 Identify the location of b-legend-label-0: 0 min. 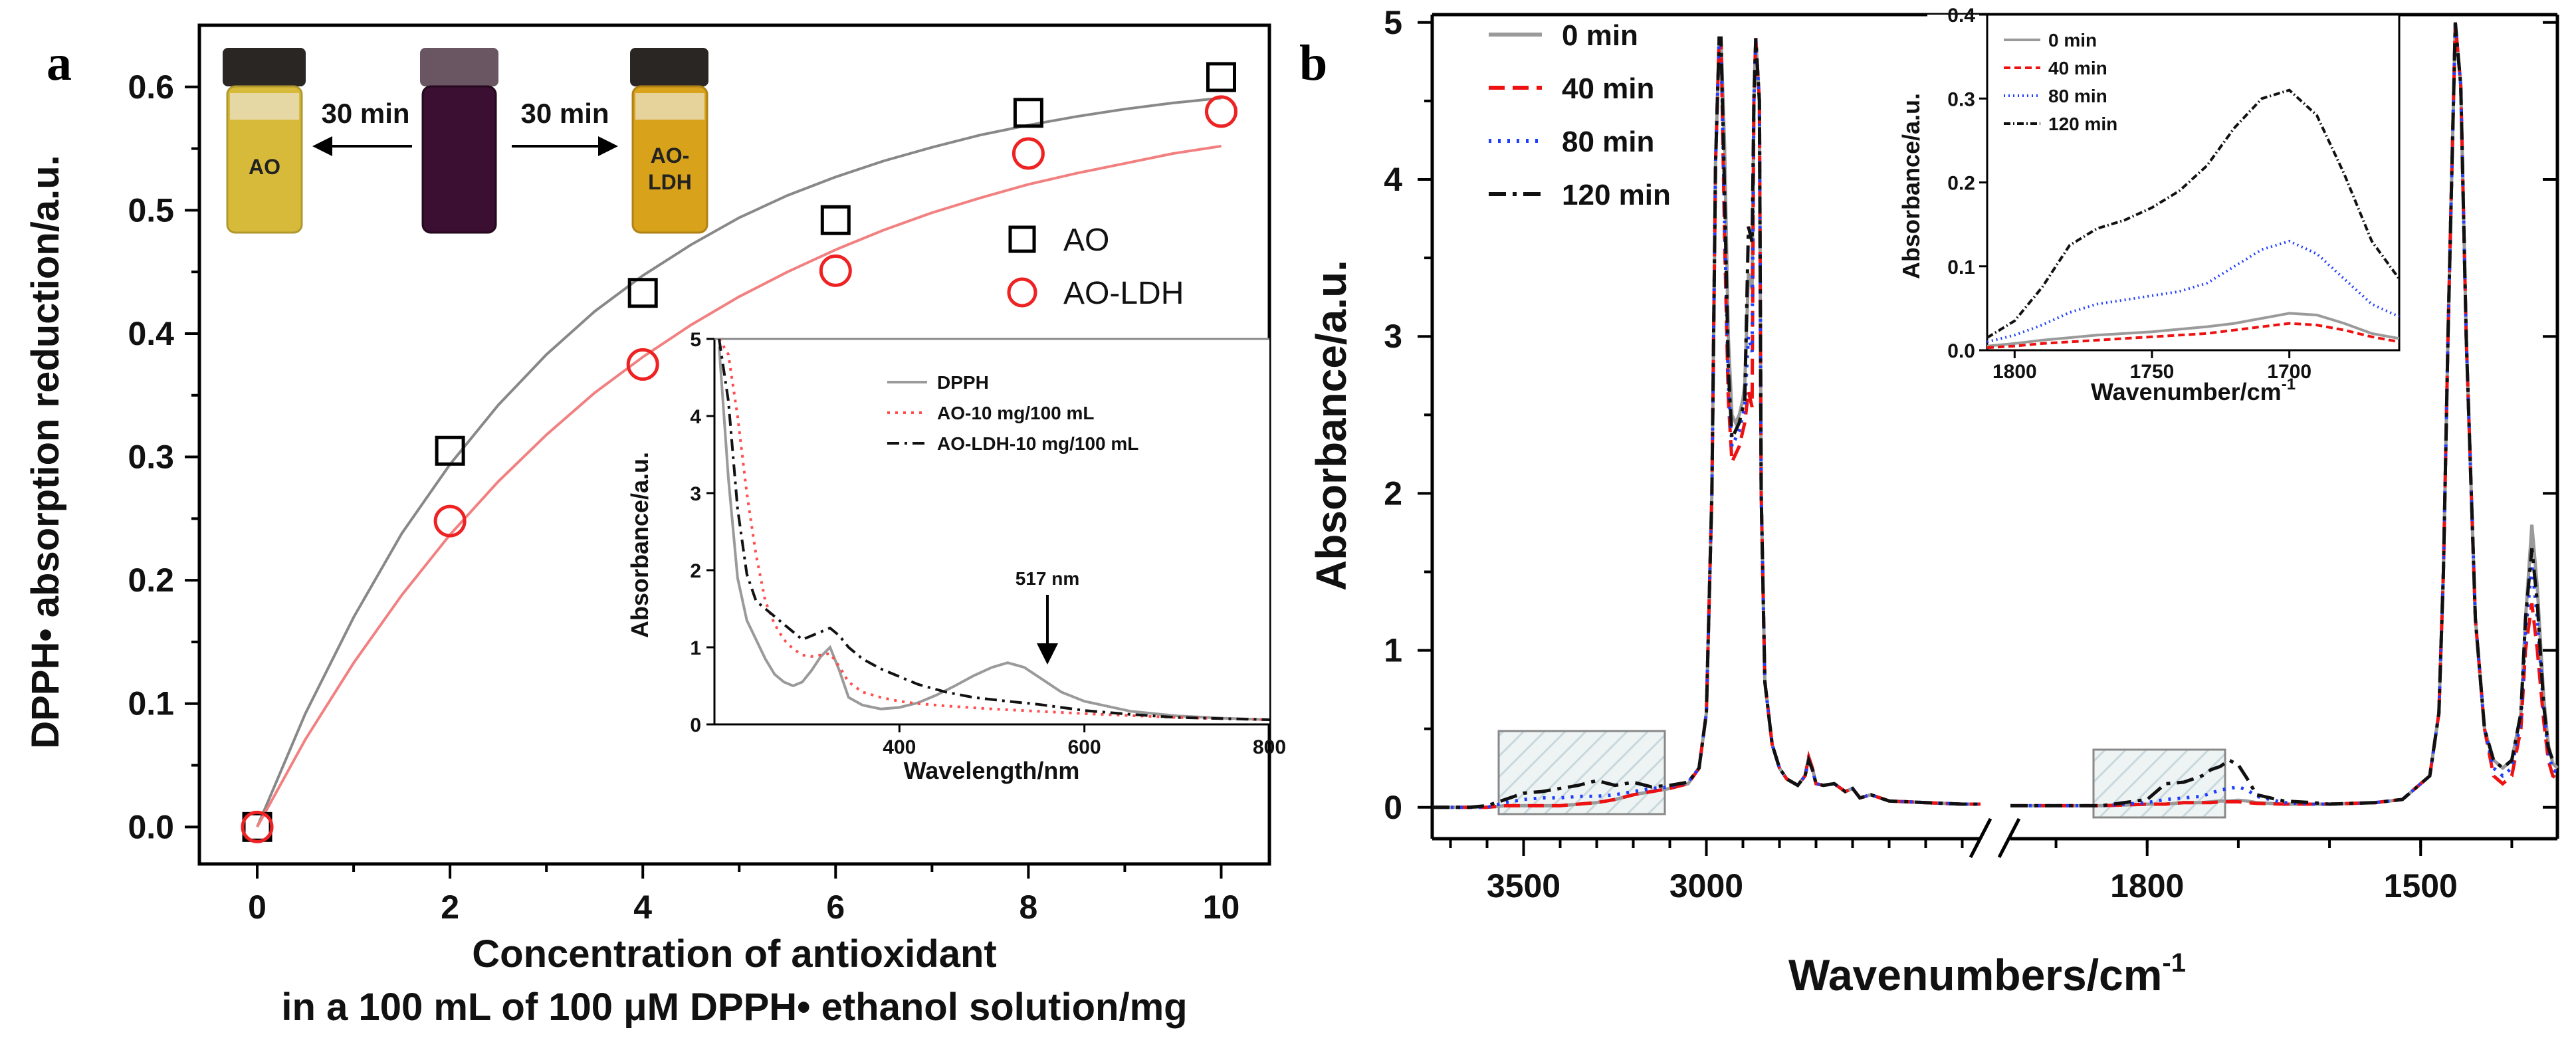
(1600, 35).